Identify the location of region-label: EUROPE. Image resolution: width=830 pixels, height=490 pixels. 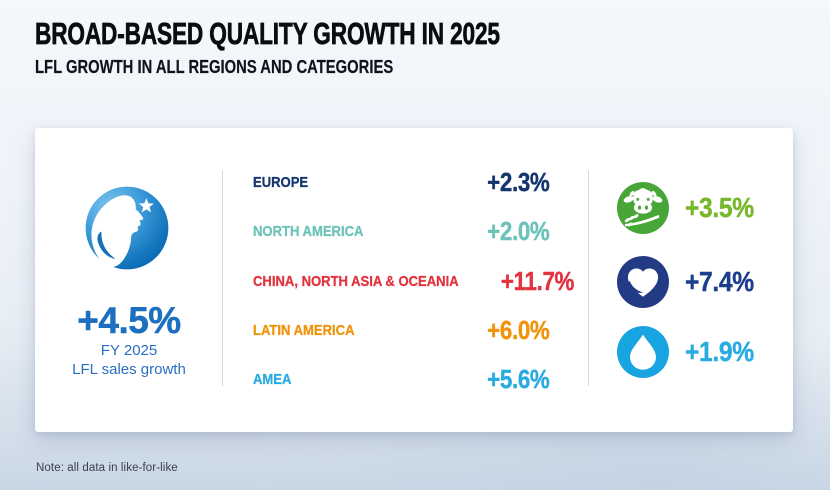
(281, 182).